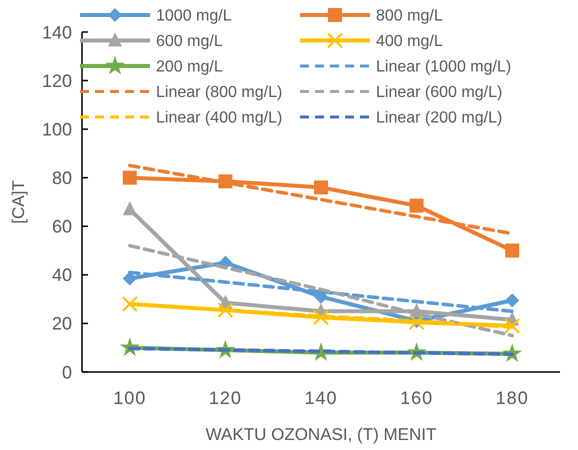 The image size is (578, 450). Describe the element at coordinates (219, 93) in the screenshot. I see `legend-label: Linear (800 mg/L)` at that location.